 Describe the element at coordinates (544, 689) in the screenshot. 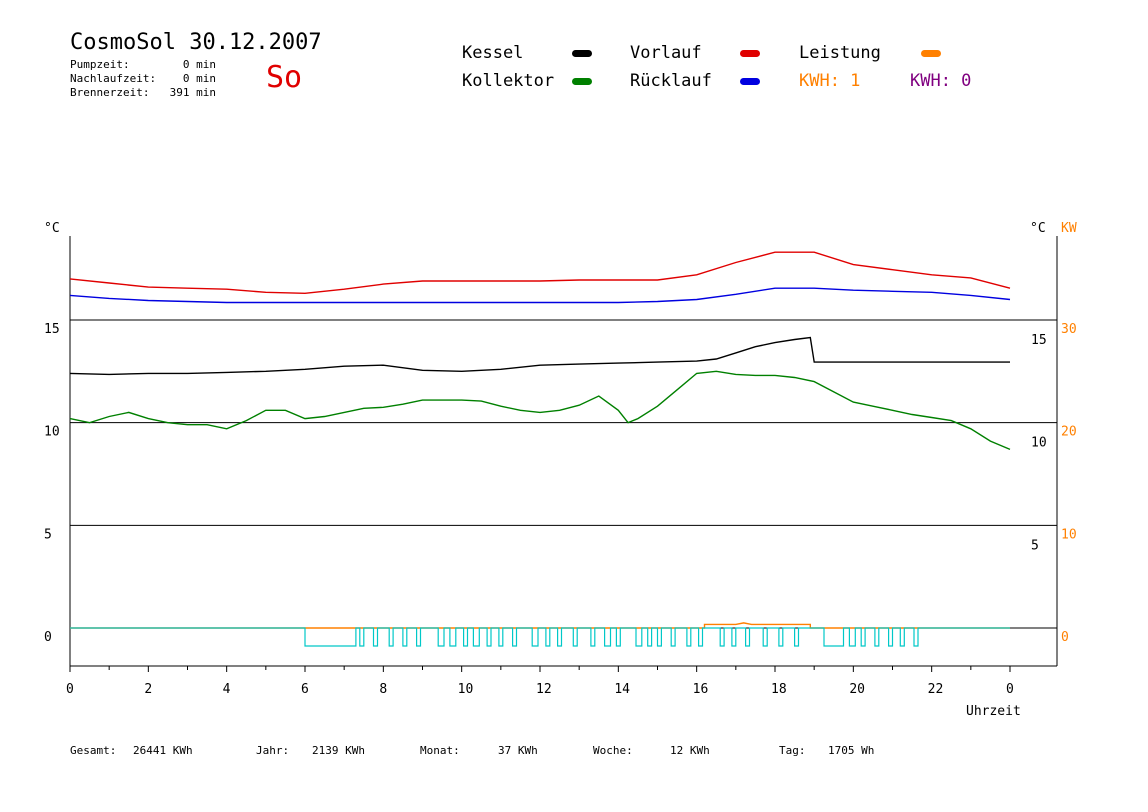

I see `x-tick-label: 12` at that location.